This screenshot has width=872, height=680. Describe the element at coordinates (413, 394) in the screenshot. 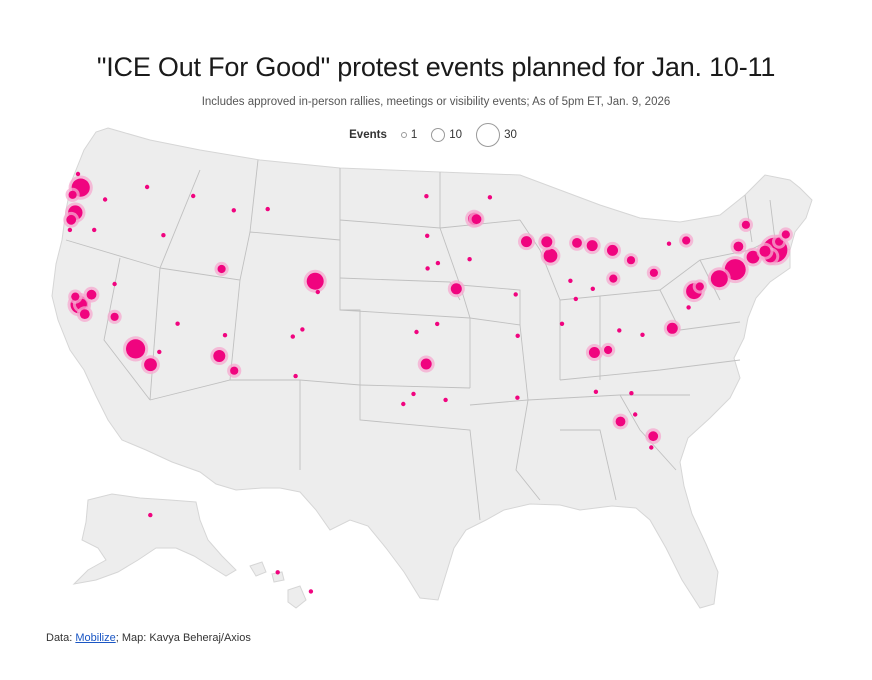

I see `event-marker-austin-tx: Austin, TX: 1` at that location.